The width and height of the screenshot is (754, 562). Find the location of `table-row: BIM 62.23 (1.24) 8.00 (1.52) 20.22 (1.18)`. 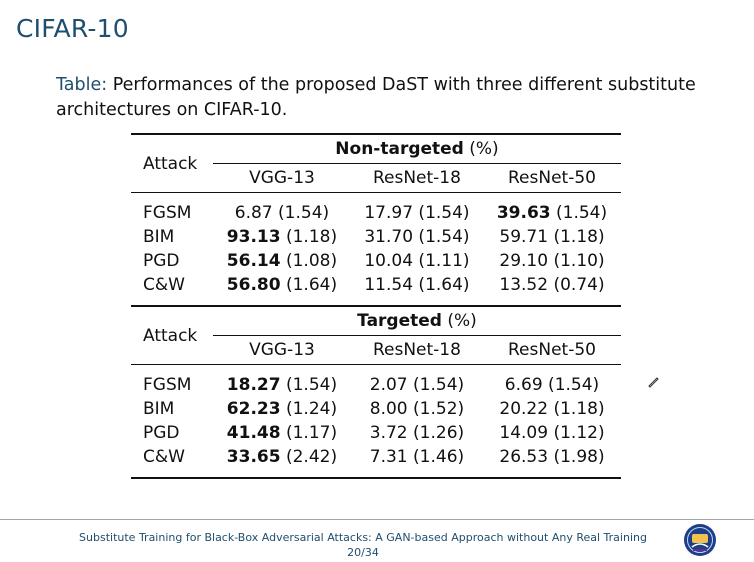

table-row: BIM 62.23 (1.24) 8.00 (1.52) 20.22 (1.18) is located at coordinates (376, 409).